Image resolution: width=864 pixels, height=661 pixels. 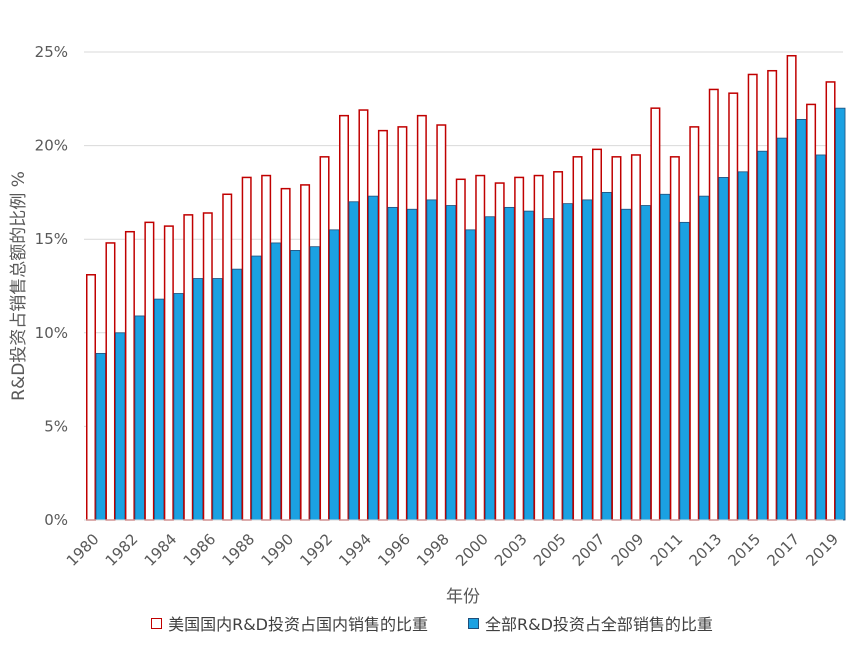 What do you see at coordinates (745, 550) in the screenshot?
I see `x-tick-label: 2015` at bounding box center [745, 550].